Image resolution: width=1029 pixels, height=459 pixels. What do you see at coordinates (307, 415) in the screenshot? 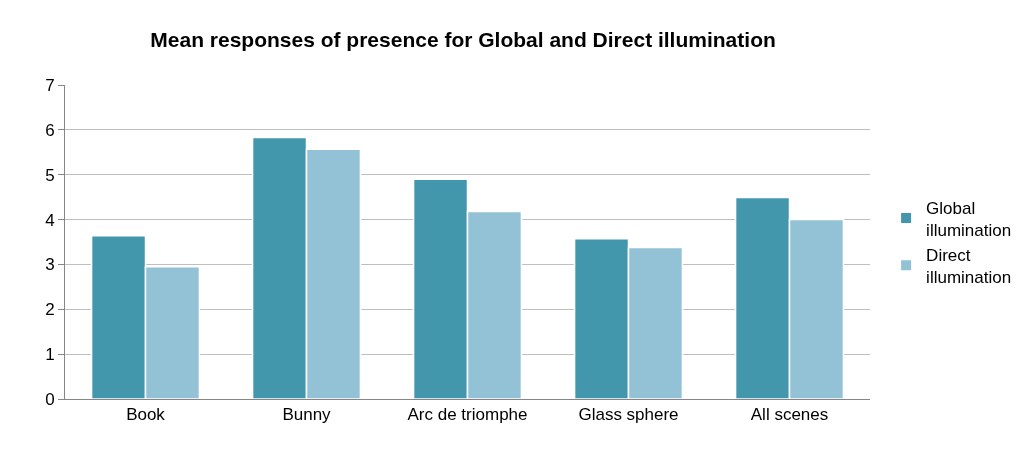
I see `x-tick-label: Bunny` at bounding box center [307, 415].